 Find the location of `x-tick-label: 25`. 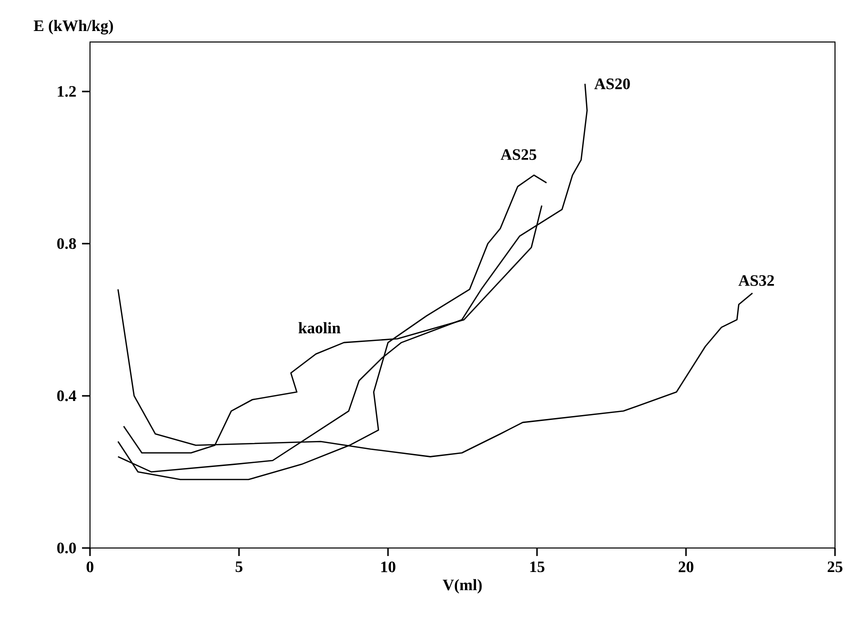

x-tick-label: 25 is located at coordinates (835, 566).